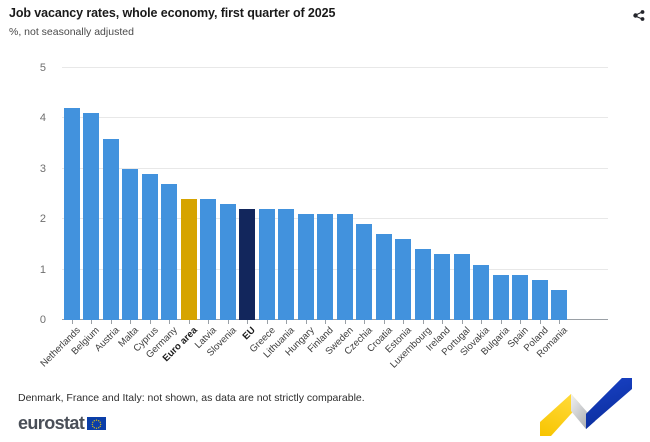  Describe the element at coordinates (559, 304) in the screenshot. I see `bar-romania` at that location.